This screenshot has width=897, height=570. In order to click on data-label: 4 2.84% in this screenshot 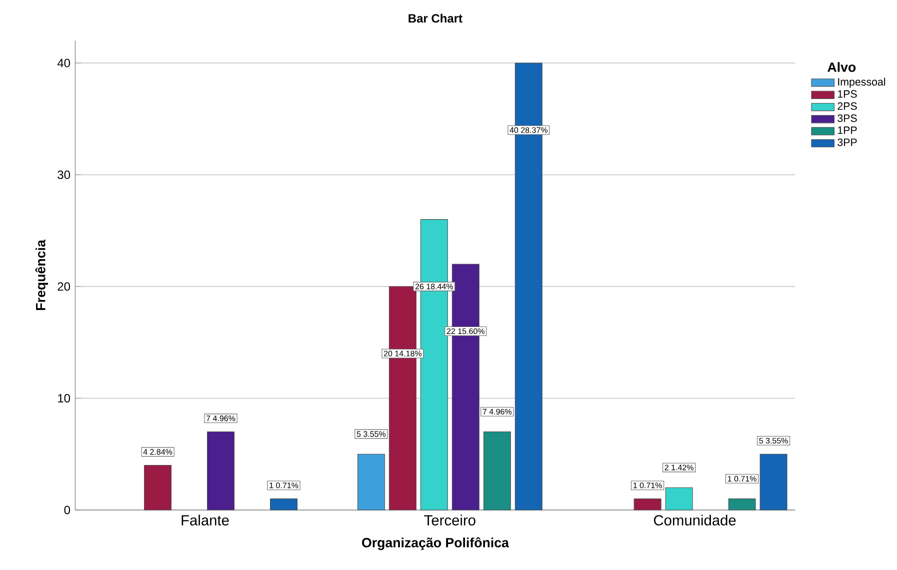, I will do `click(157, 452)`.